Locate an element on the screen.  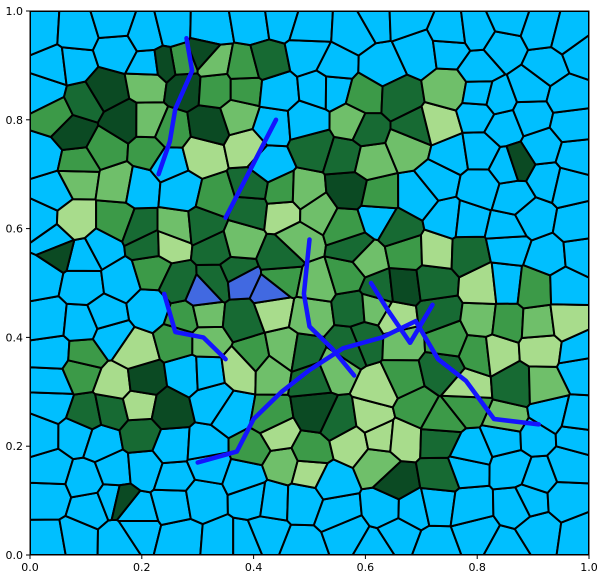
y-tick-label: 0.2 is located at coordinates (15, 446).